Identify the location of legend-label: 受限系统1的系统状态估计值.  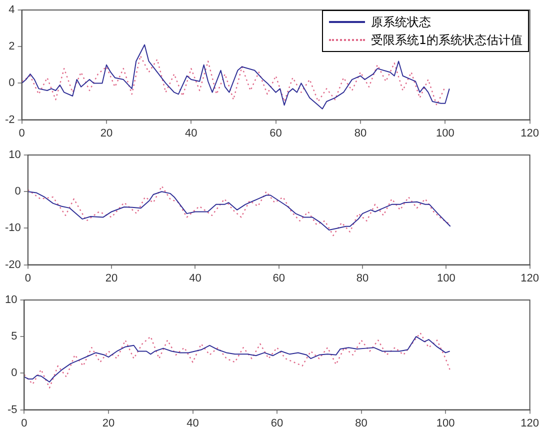
(446, 40).